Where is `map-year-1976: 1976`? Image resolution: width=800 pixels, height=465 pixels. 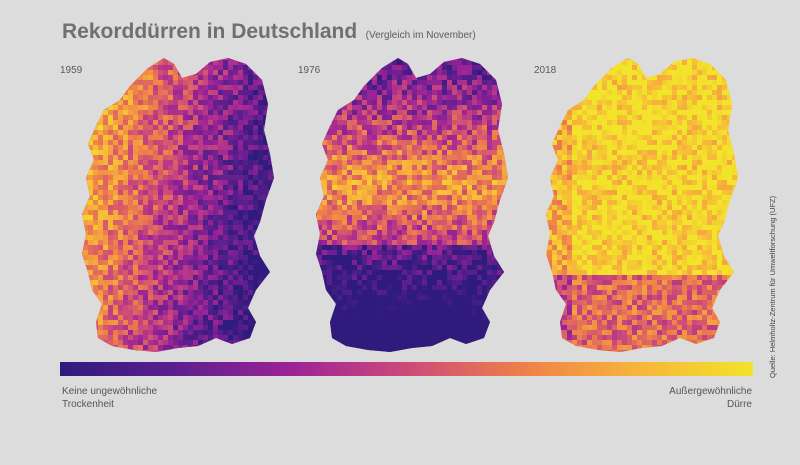
map-year-1976: 1976 is located at coordinates (309, 70).